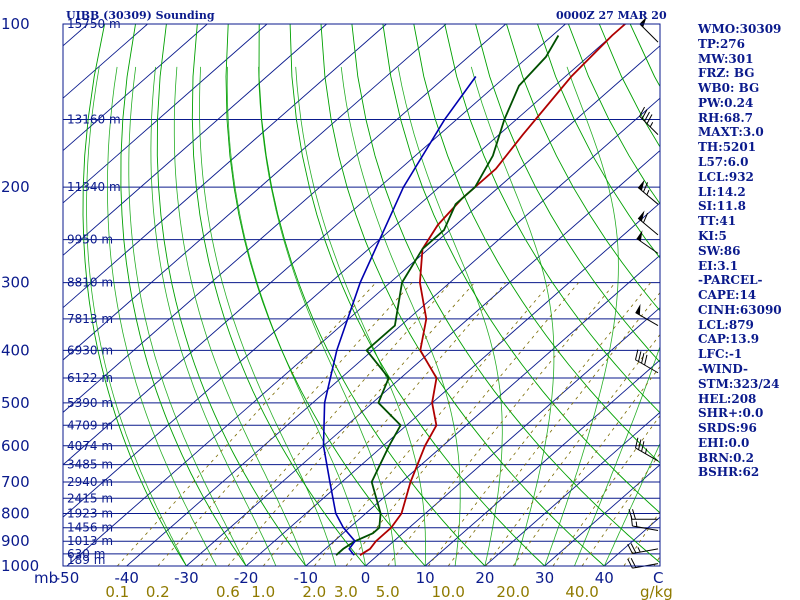 Image resolution: width=800 pixels, height=600 pixels. I want to click on pressure-tick-label: 600, so click(15, 446).